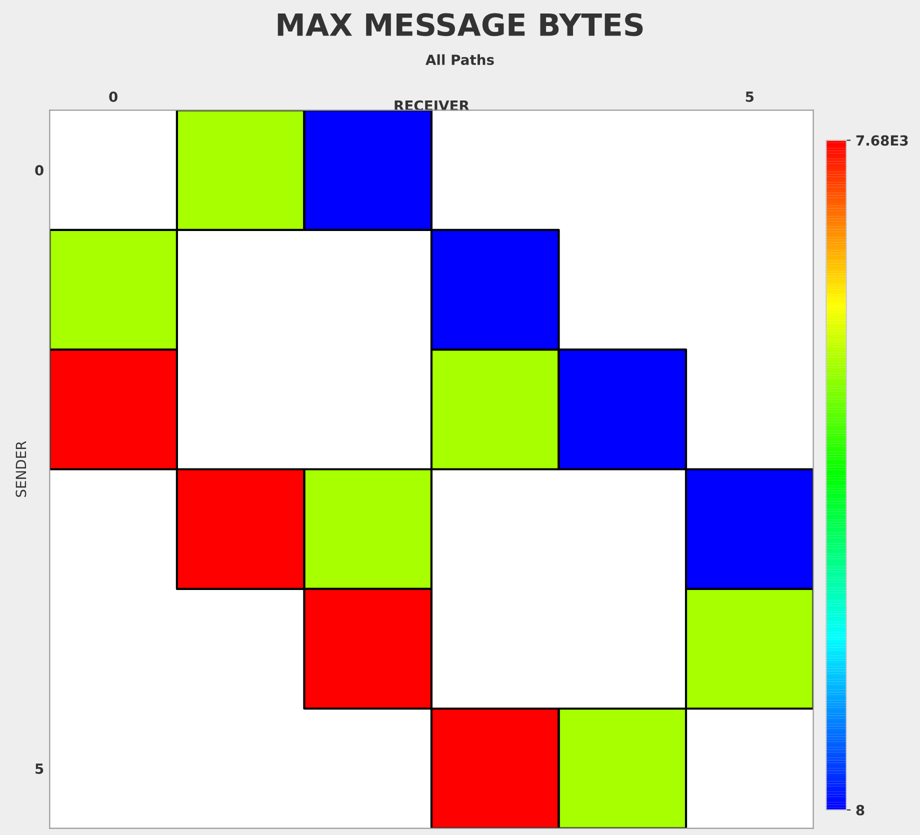  What do you see at coordinates (460, 60) in the screenshot?
I see `chart-subtitle: All Paths` at bounding box center [460, 60].